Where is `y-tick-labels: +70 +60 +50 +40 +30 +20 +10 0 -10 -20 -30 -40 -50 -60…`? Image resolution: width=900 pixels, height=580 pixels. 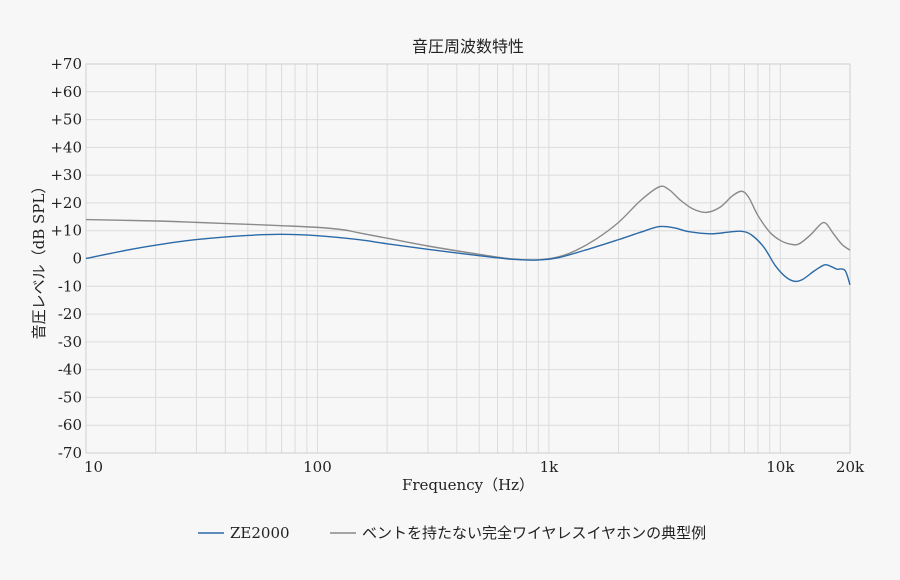
y-tick-labels: +70 +60 +50 +40 +30 +20 +10 0 -10 -20 -30 -40 -50 -60… is located at coordinates (66, 258).